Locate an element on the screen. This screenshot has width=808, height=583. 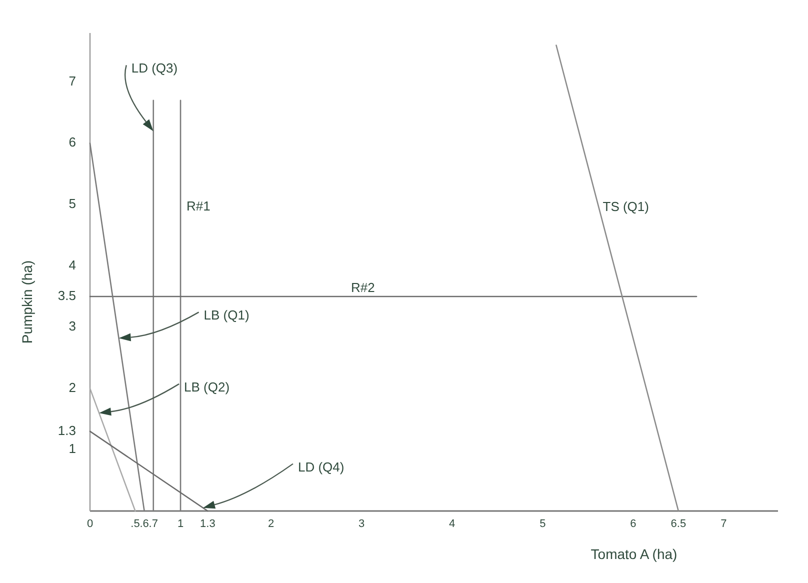
text: LB (Q1) is located at coordinates (227, 315).